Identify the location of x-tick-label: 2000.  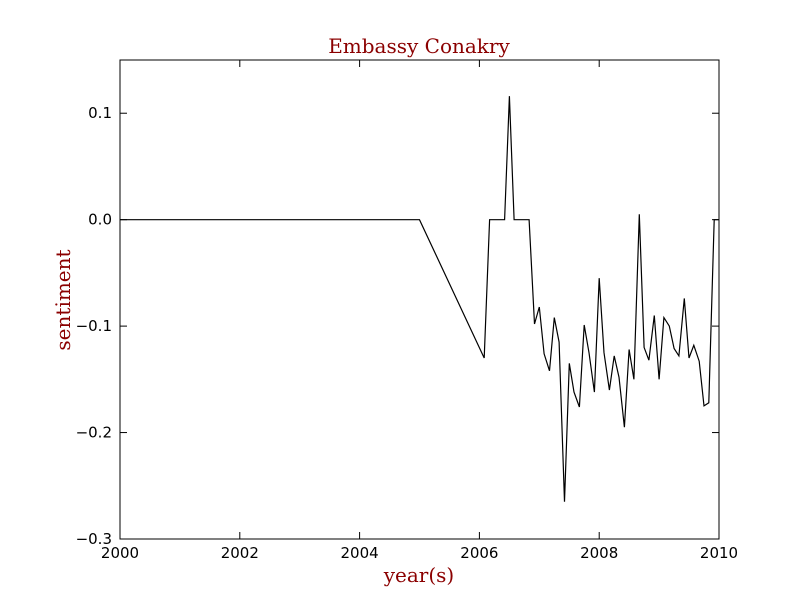
(120, 553).